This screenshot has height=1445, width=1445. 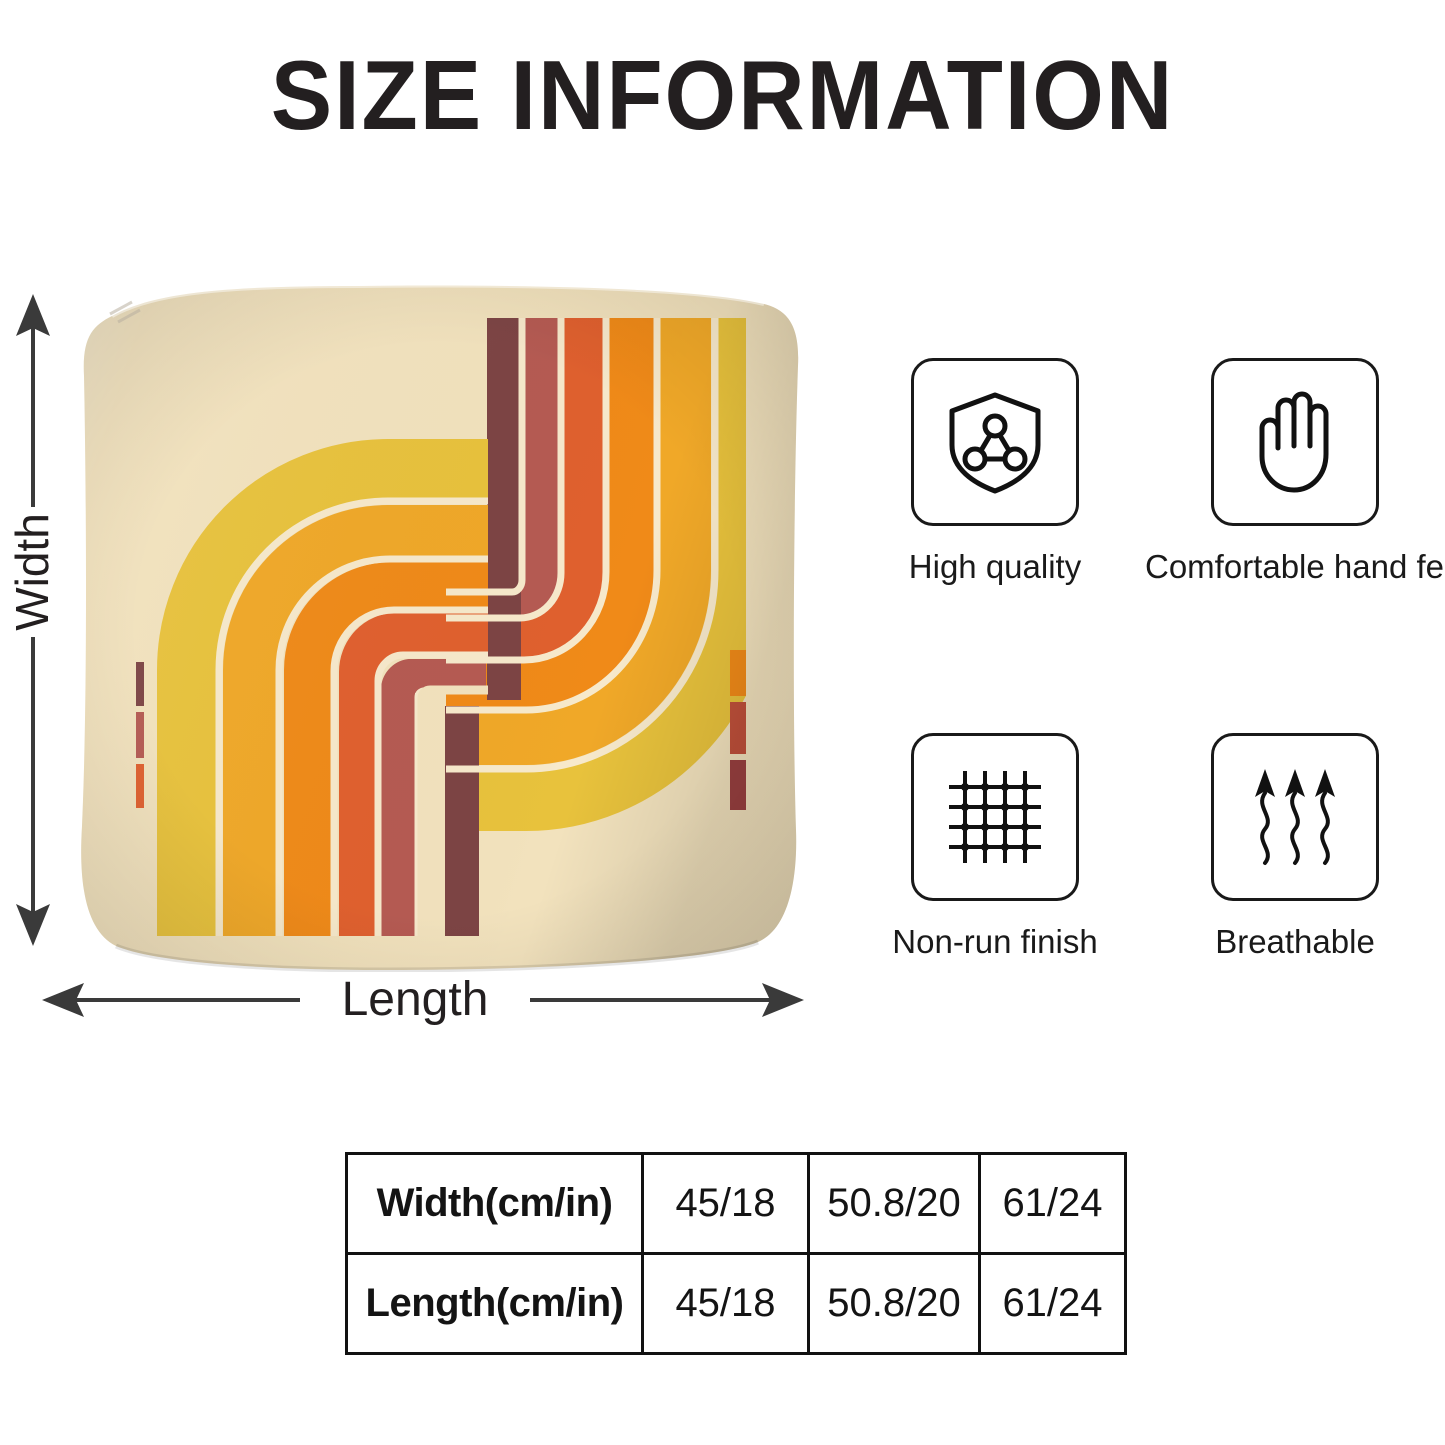 I want to click on length-dimension-label: Length, so click(x=415, y=999).